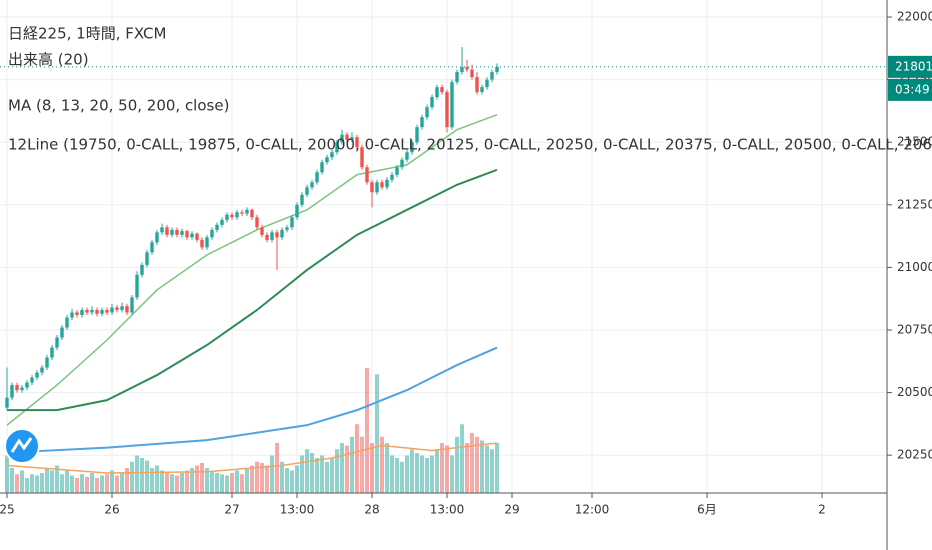  Describe the element at coordinates (592, 510) in the screenshot. I see `x-tick-label: 12:00` at that location.